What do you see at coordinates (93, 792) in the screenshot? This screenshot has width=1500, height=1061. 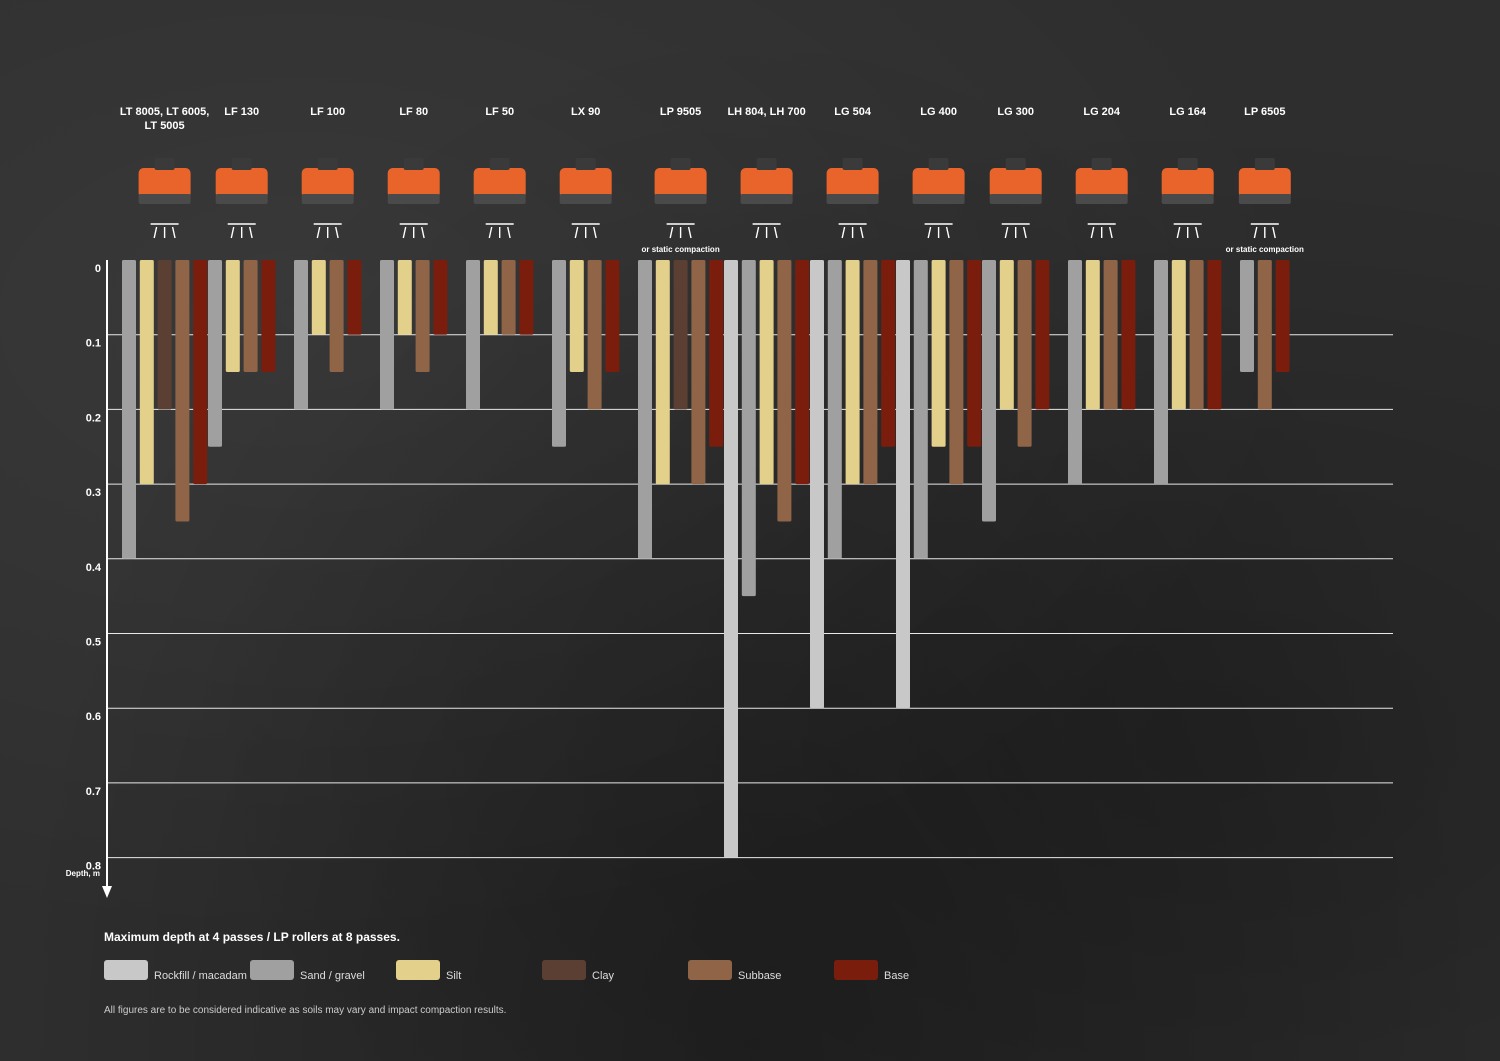 I see `y-tick-label: 0.7` at bounding box center [93, 792].